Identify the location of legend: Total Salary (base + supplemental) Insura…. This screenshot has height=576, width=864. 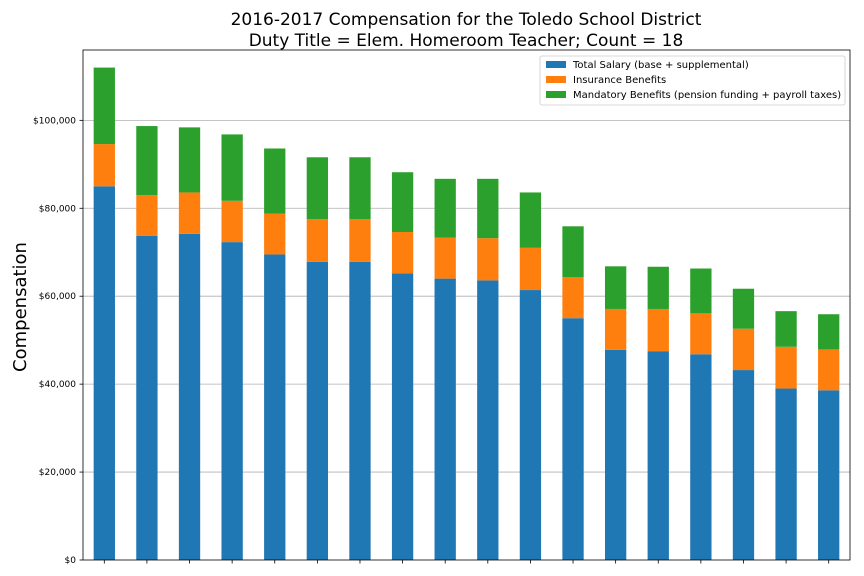
(692, 80).